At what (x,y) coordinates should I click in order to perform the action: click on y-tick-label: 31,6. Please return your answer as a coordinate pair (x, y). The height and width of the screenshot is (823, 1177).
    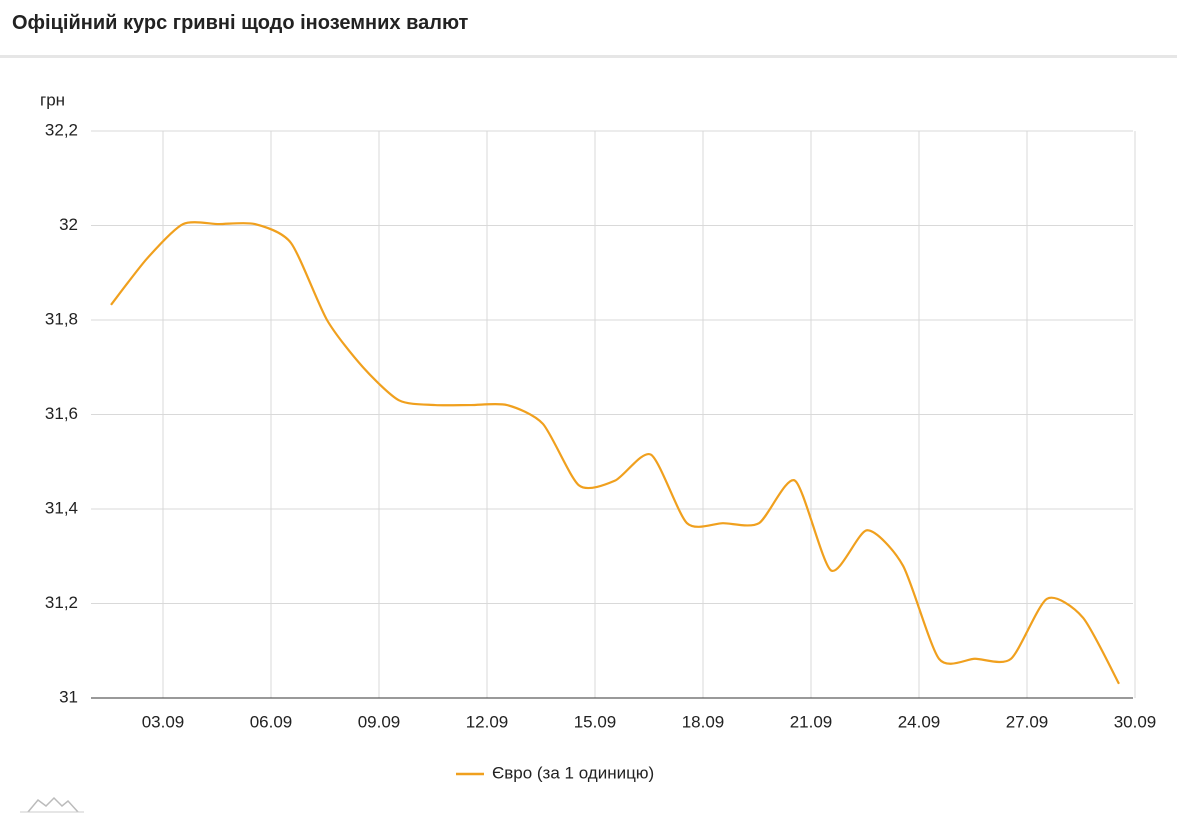
    Looking at the image, I should click on (61, 413).